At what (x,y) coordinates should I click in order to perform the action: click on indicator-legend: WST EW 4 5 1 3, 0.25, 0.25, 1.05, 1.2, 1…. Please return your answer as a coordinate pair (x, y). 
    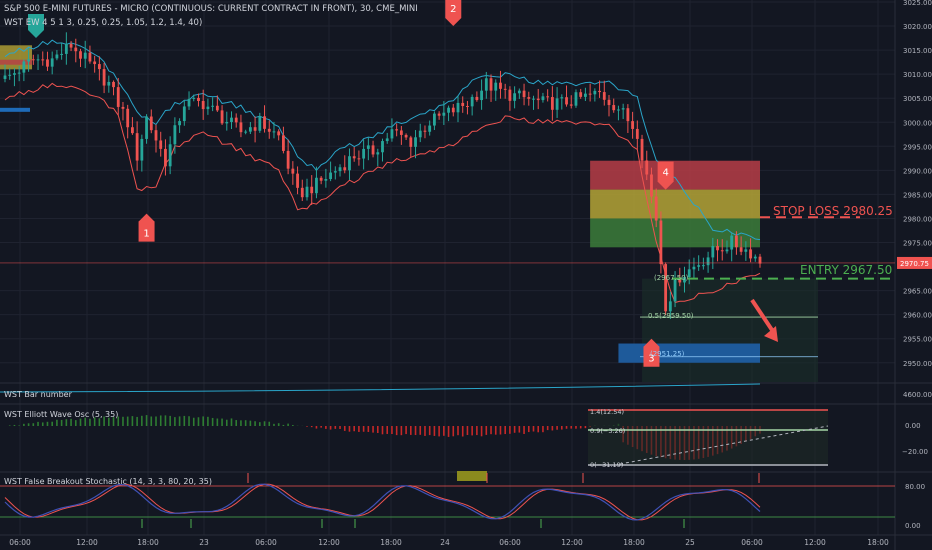
    Looking at the image, I should click on (103, 23).